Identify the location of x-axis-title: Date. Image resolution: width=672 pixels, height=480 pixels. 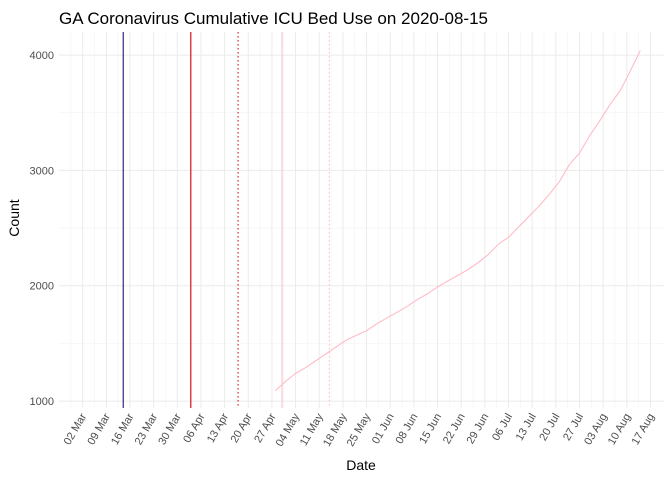
(361, 465).